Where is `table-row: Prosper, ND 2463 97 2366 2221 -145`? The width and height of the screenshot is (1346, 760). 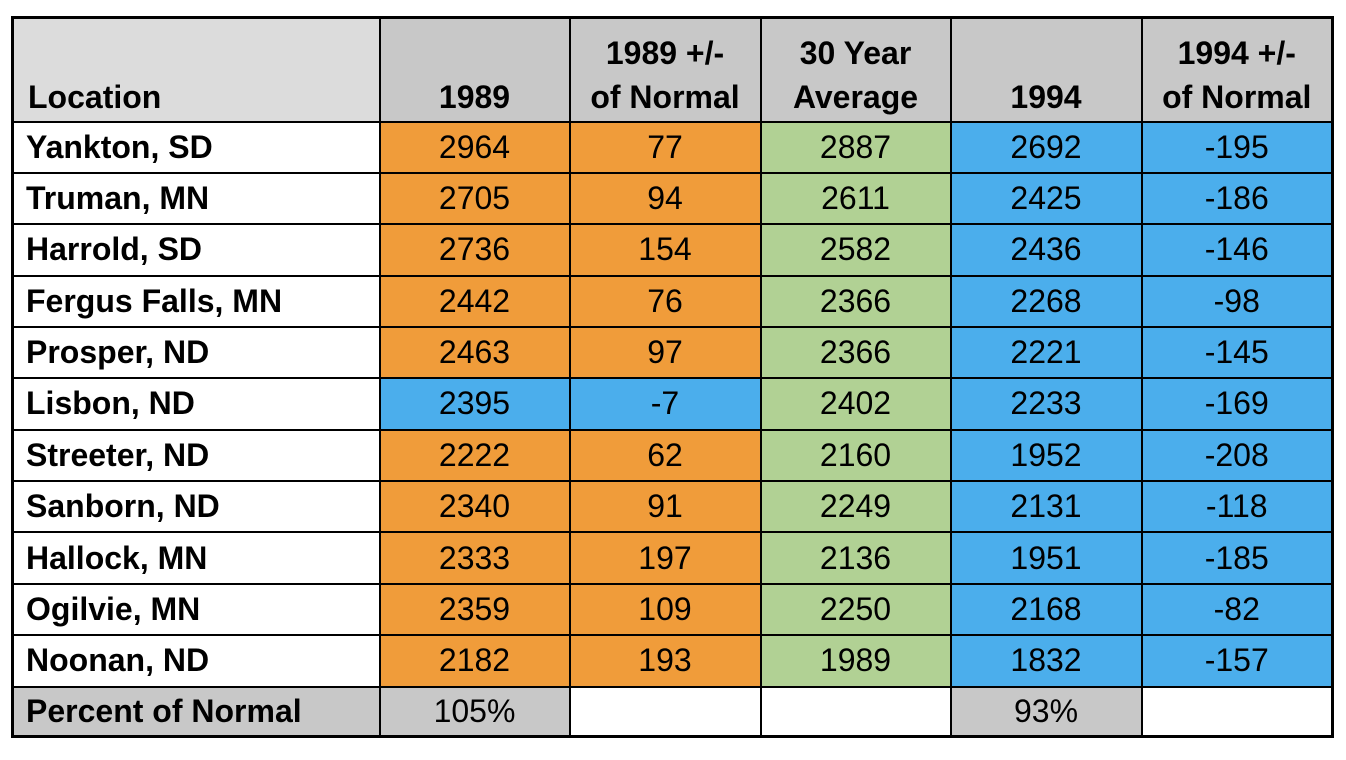 table-row: Prosper, ND 2463 97 2366 2221 -145 is located at coordinates (672, 352).